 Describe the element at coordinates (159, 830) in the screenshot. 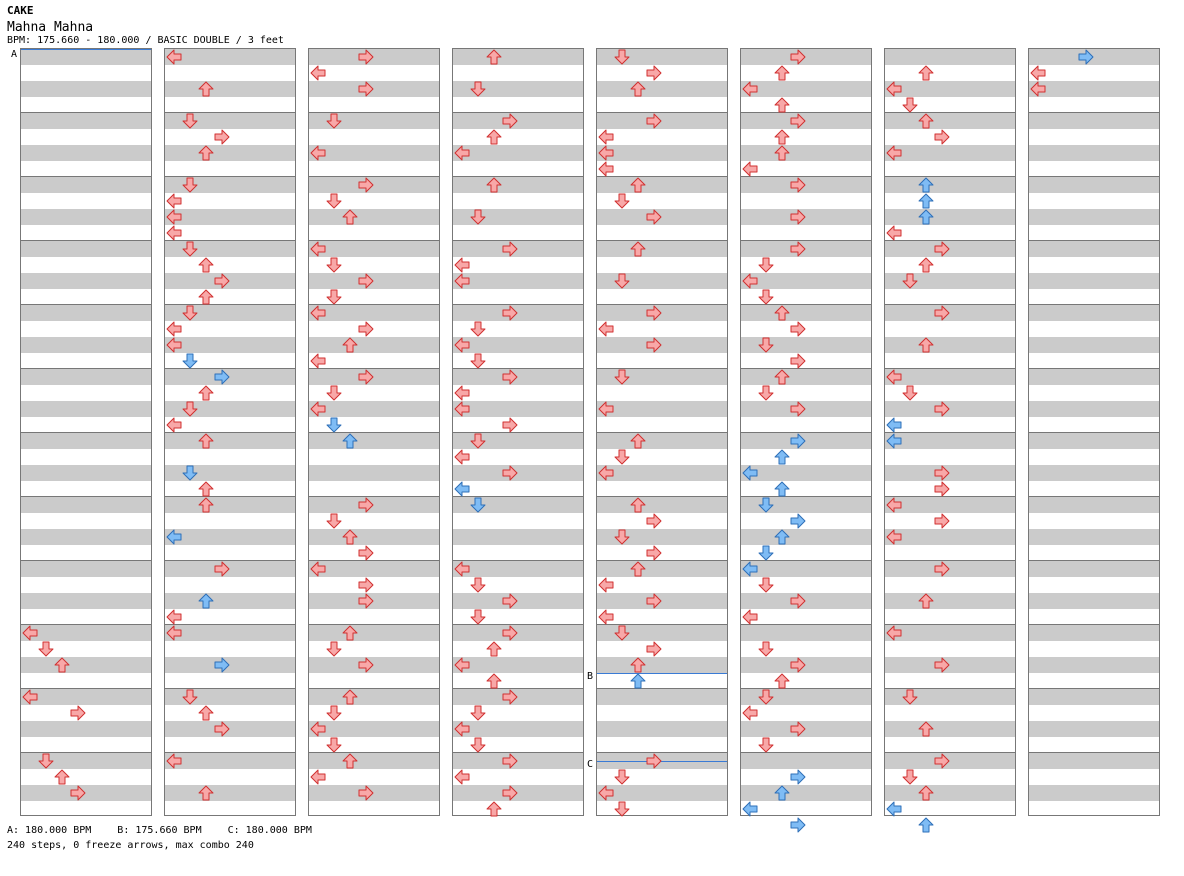

I see `bpm-item-b: B: 175.660 BPM` at that location.